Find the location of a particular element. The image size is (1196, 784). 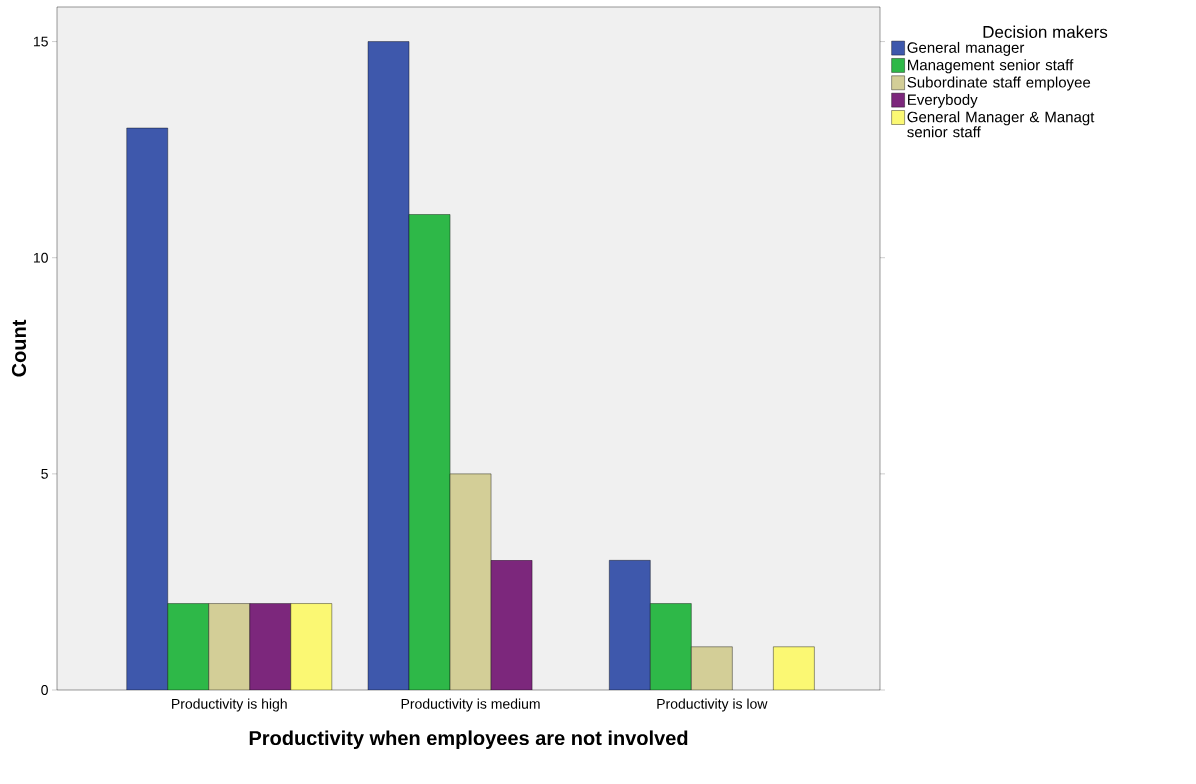

y-tick-label: 0 is located at coordinates (44, 690).